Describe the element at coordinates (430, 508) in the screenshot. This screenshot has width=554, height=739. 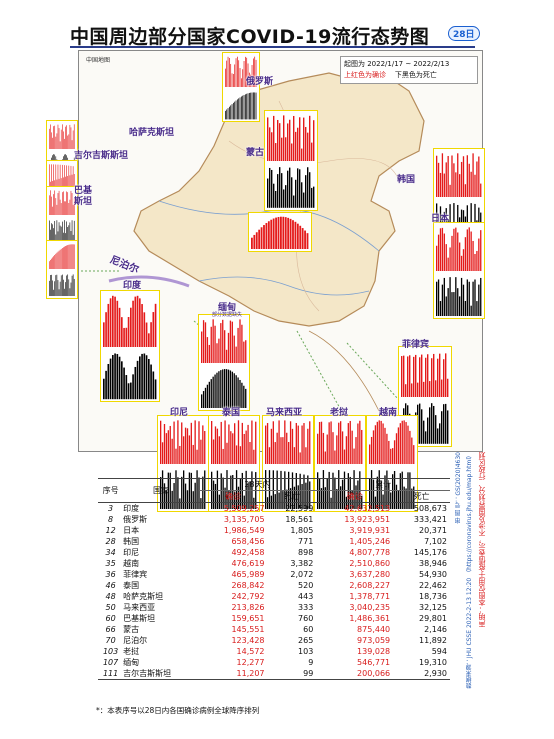
I see `death-total-cell: 508,673` at that location.